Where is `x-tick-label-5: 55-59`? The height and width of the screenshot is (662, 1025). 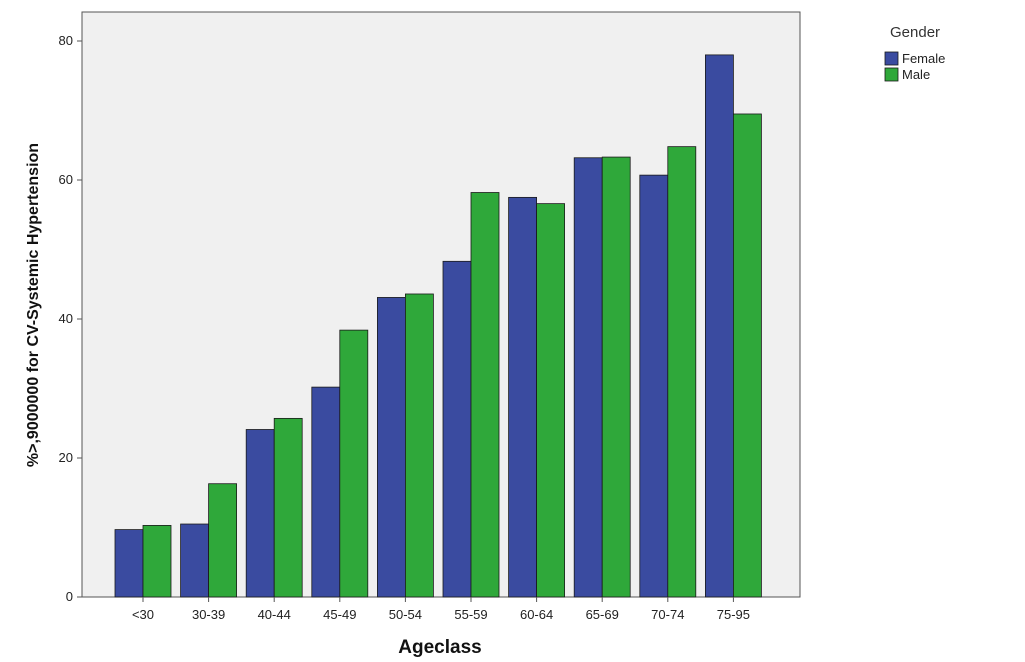
x-tick-label-5: 55-59 is located at coordinates (470, 614).